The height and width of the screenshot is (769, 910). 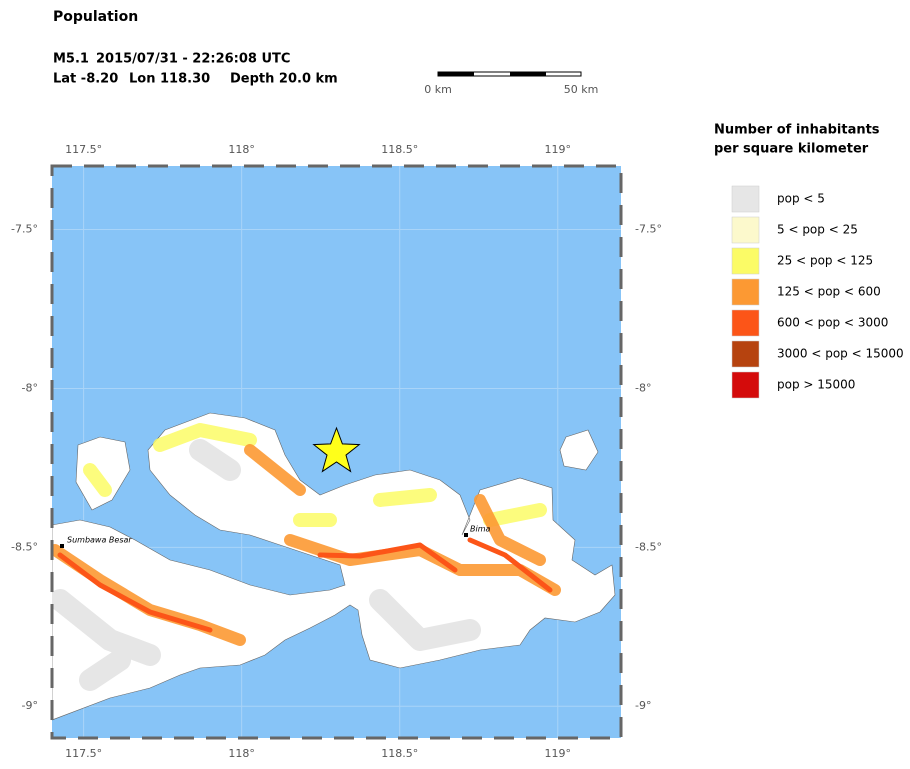 What do you see at coordinates (817, 230) in the screenshot?
I see `legend-label: 5 < pop < 25` at bounding box center [817, 230].